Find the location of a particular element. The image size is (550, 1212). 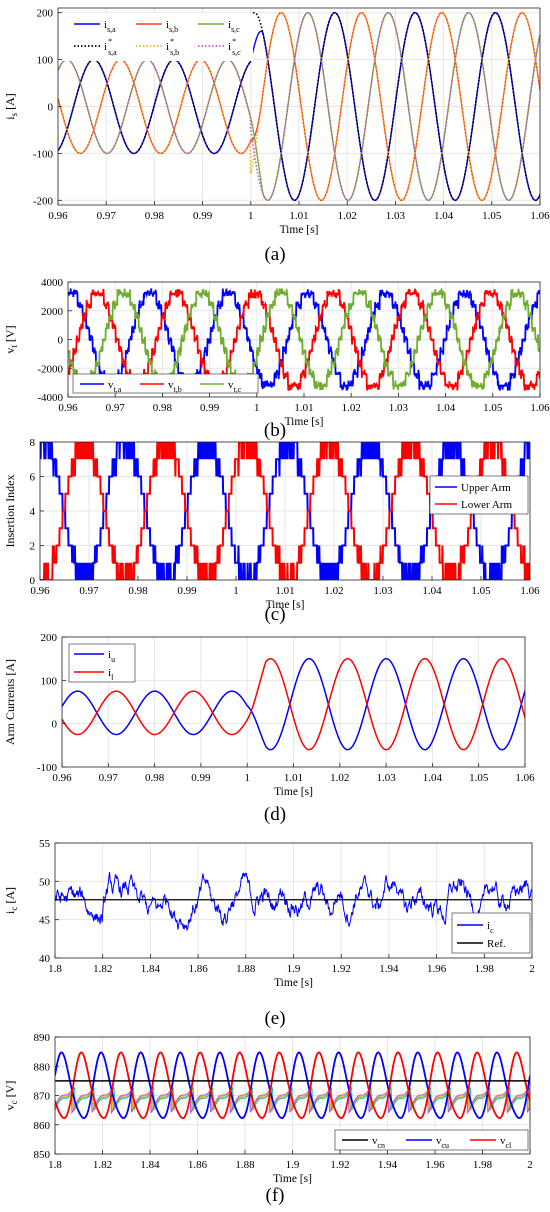

y-tick-label: 45 is located at coordinates (45, 921).